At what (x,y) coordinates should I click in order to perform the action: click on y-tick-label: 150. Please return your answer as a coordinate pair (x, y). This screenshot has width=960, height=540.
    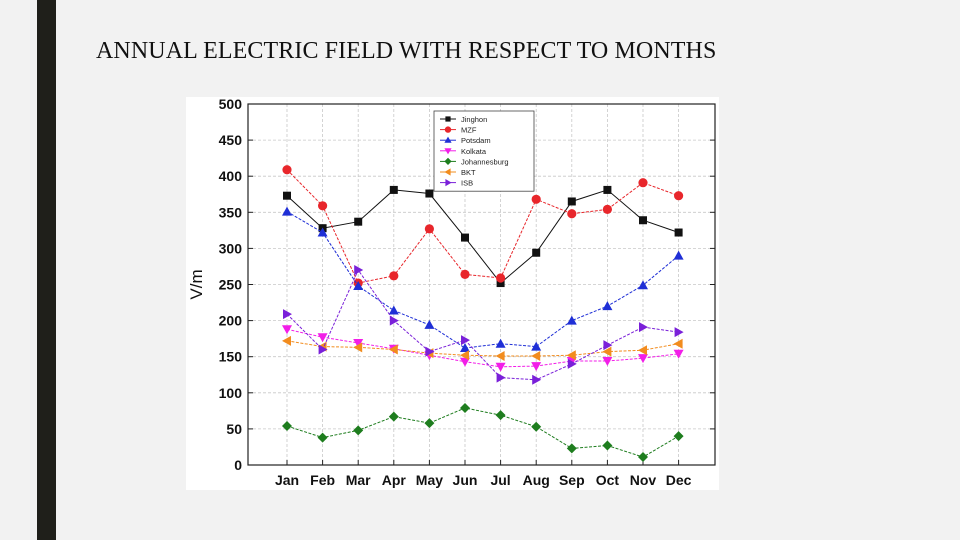
    Looking at the image, I should click on (231, 357).